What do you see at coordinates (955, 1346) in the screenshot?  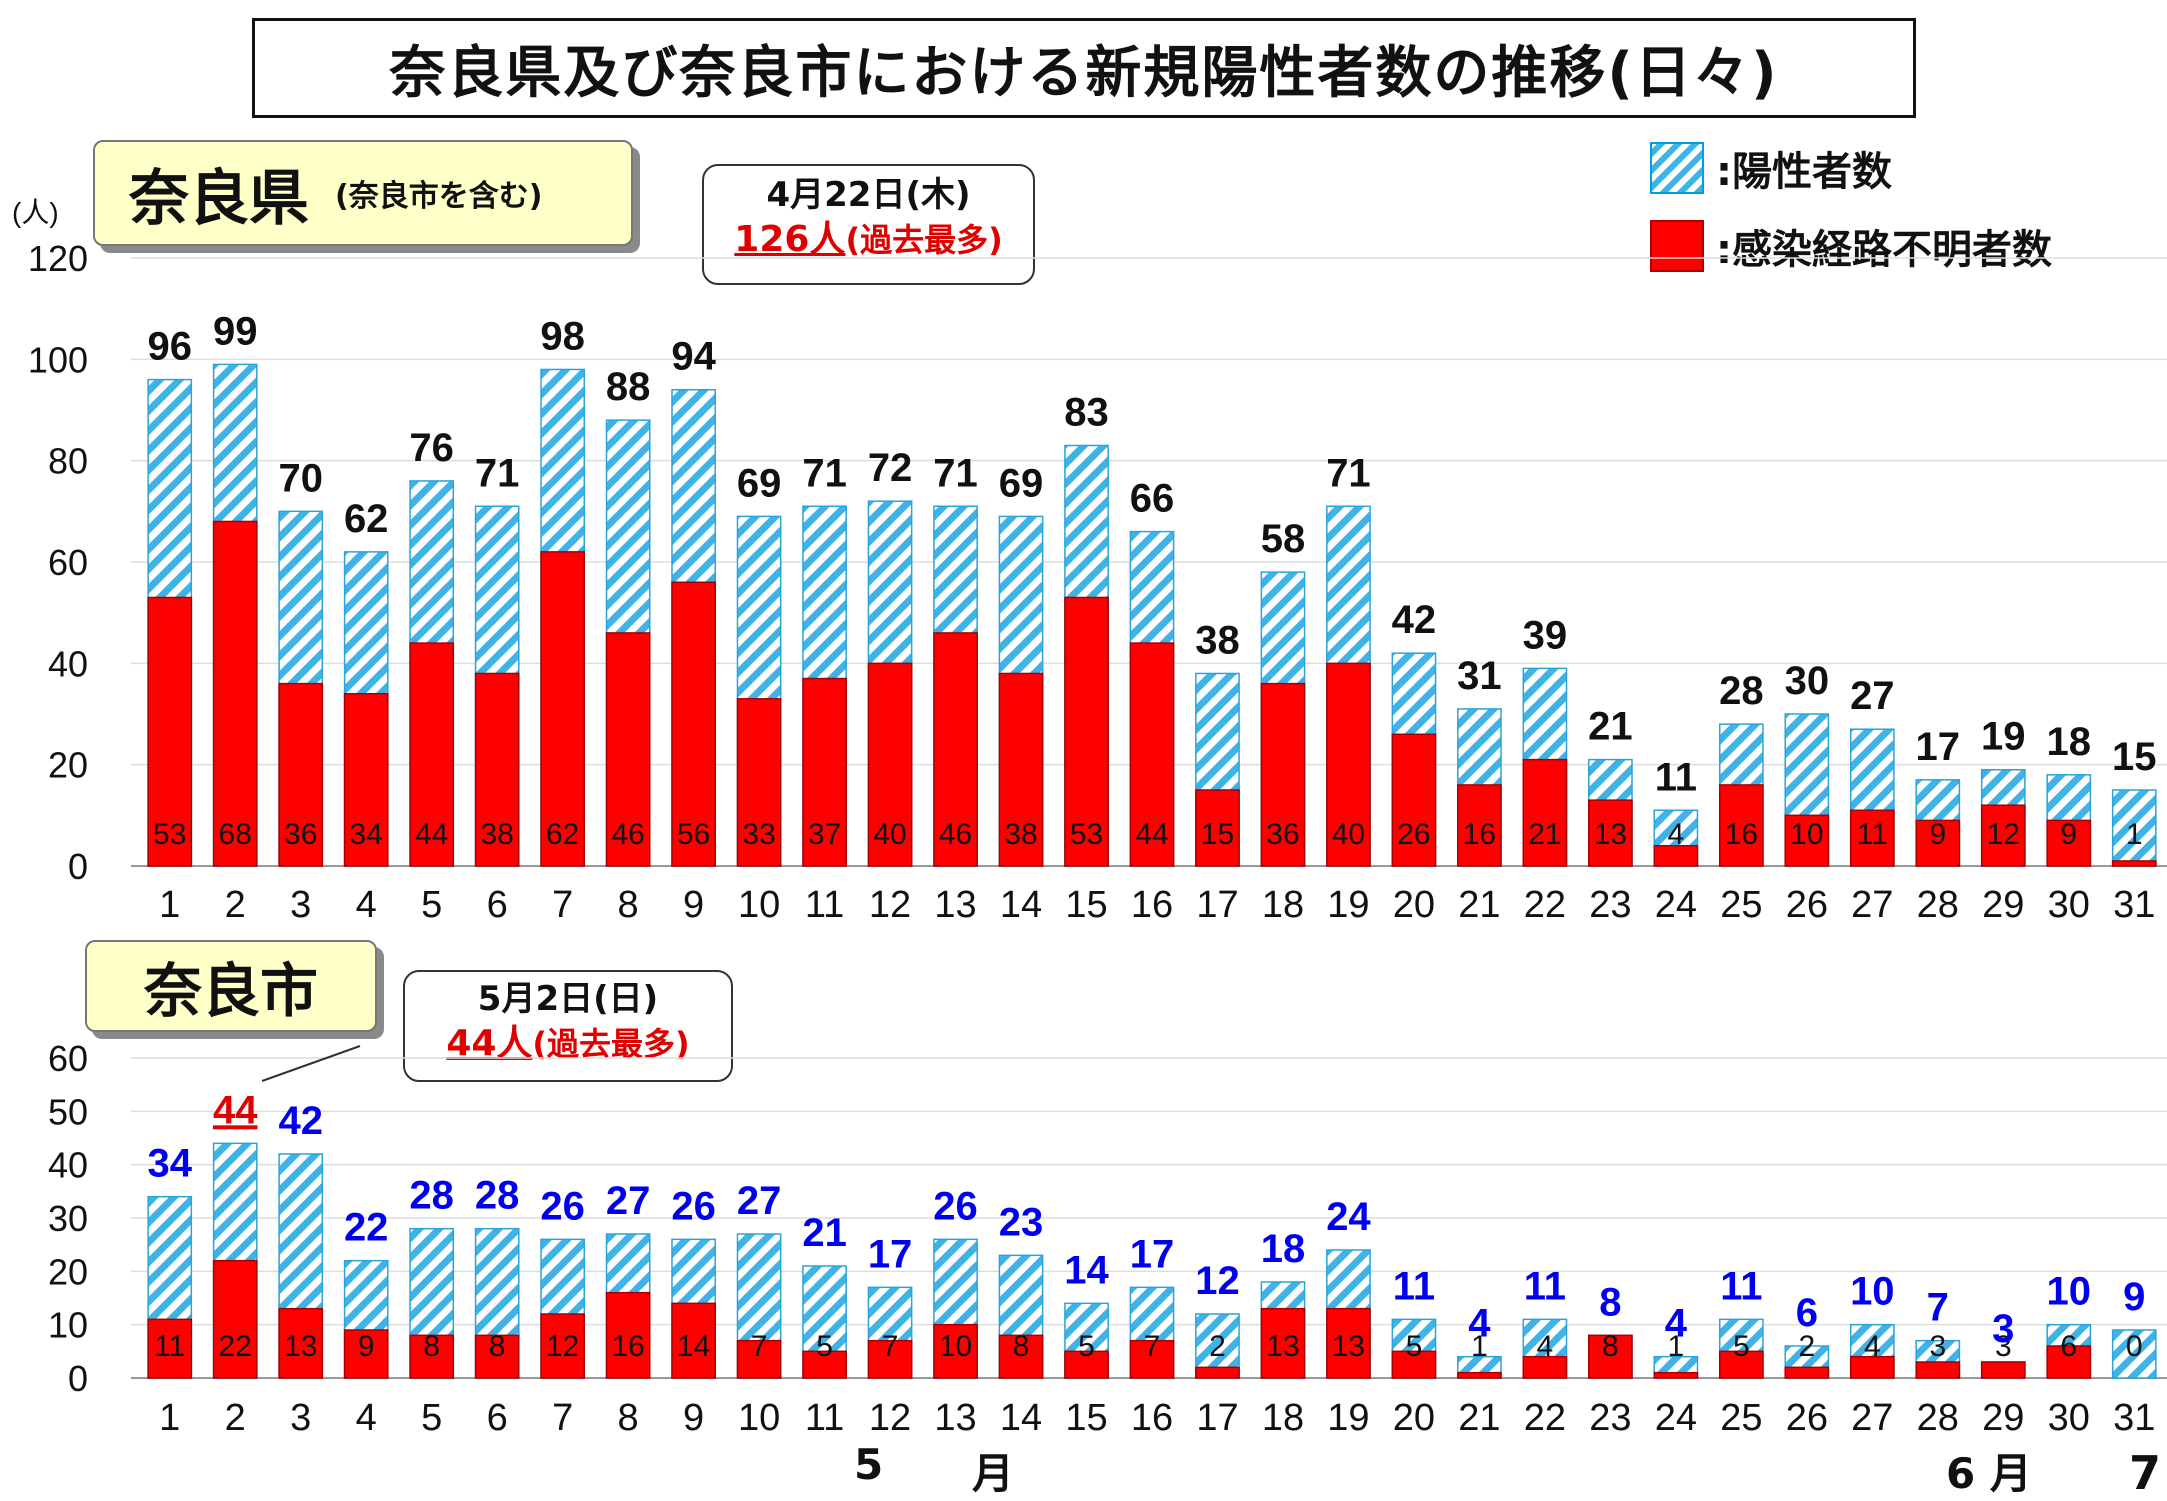 I see `unknown-value-label: 10` at bounding box center [955, 1346].